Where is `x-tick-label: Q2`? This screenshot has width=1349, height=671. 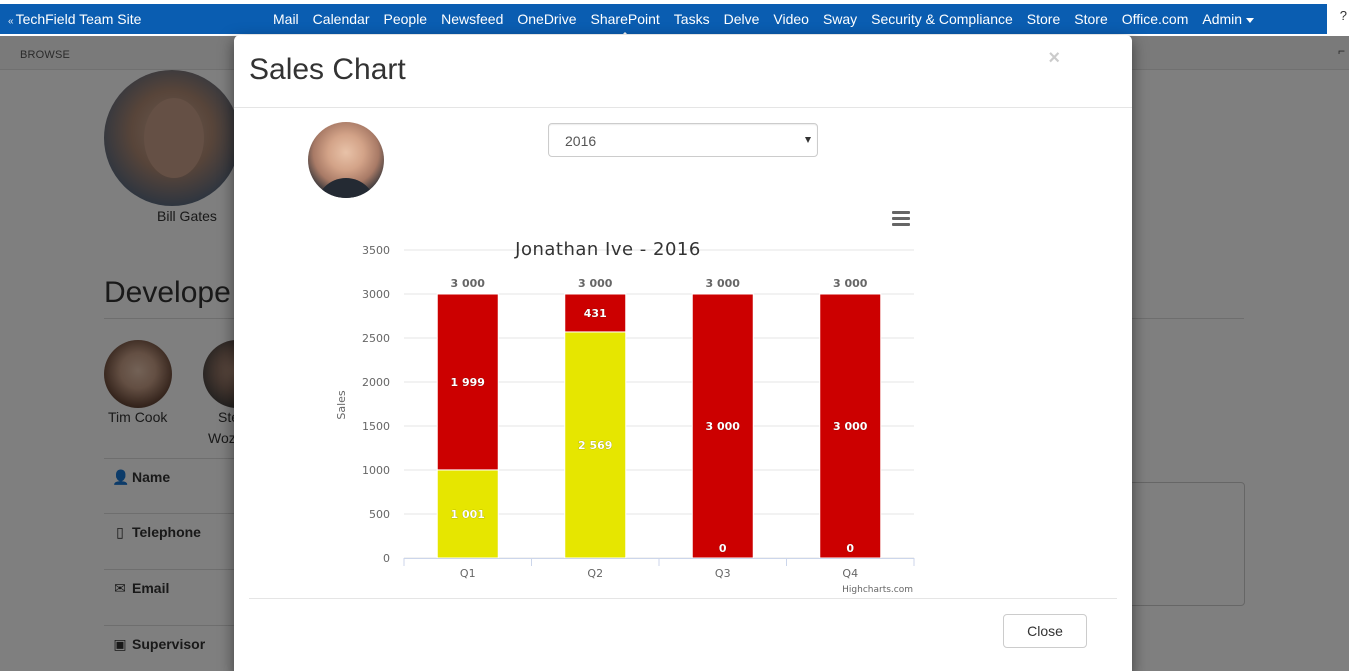 x-tick-label: Q2 is located at coordinates (595, 573).